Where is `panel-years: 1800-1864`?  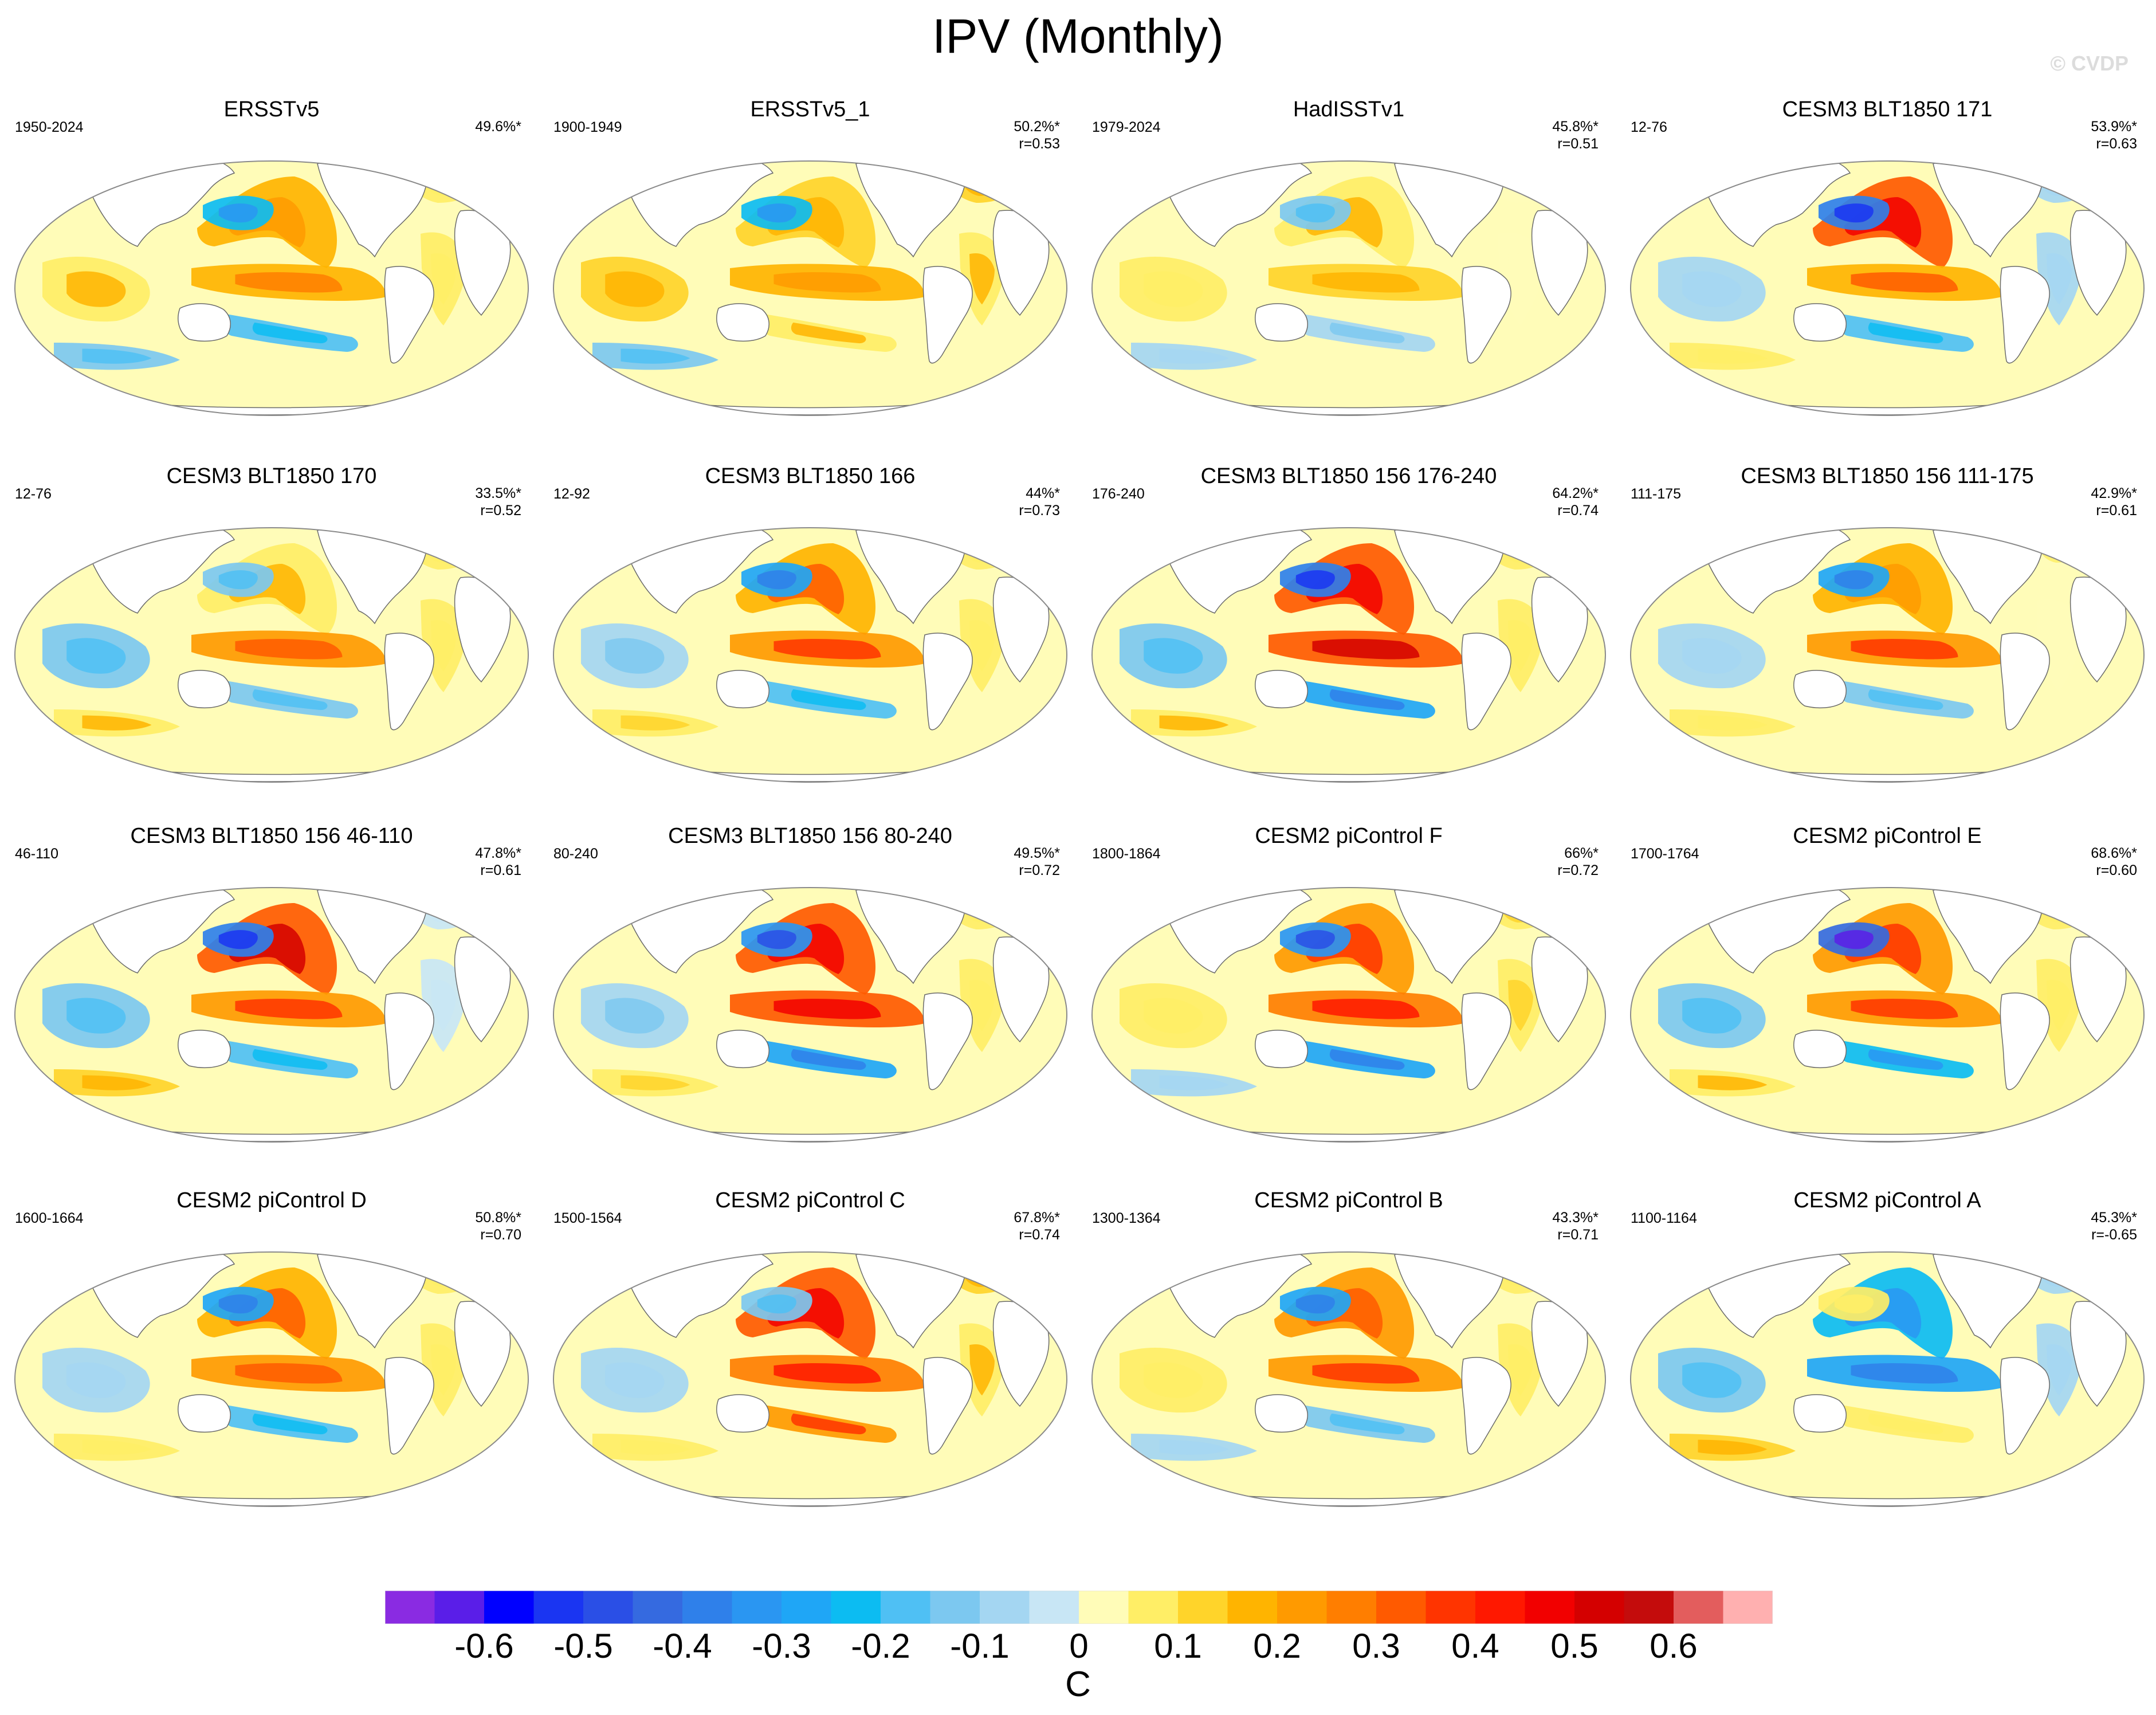
panel-years: 1800-1864 is located at coordinates (1126, 854).